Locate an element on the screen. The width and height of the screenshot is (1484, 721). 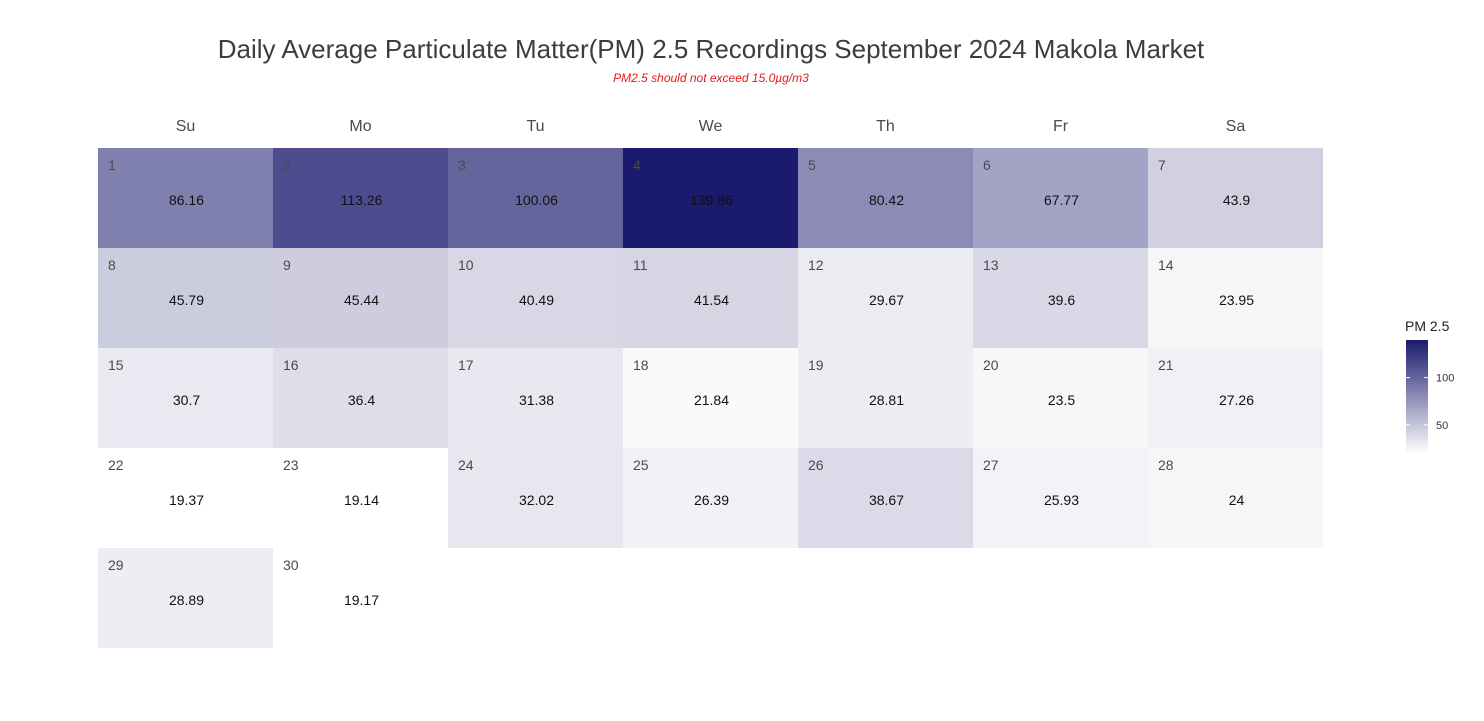
cell-value-label: 100.06 is located at coordinates (536, 200).